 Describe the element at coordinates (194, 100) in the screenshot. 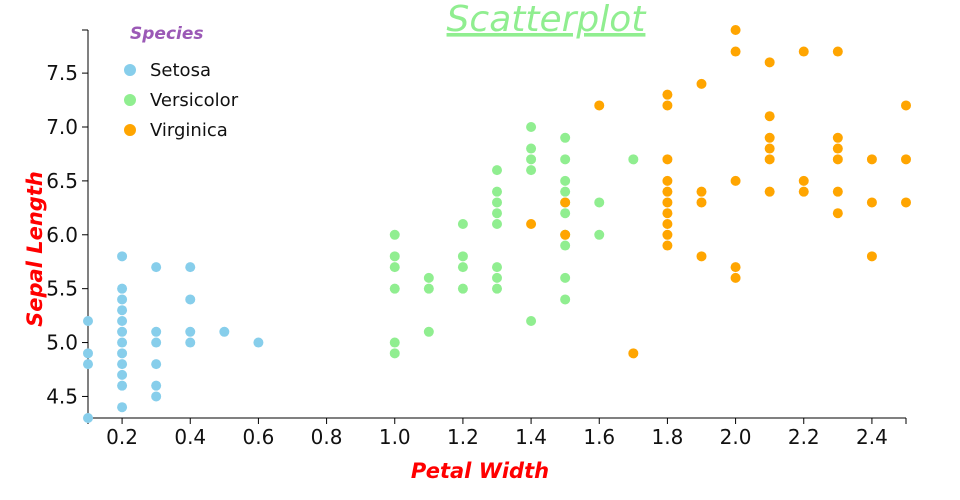

I see `legend-label: Versicolor` at that location.